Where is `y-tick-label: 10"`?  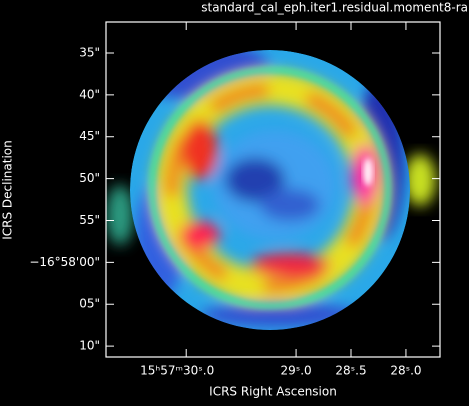 y-tick-label: 10" is located at coordinates (89, 346).